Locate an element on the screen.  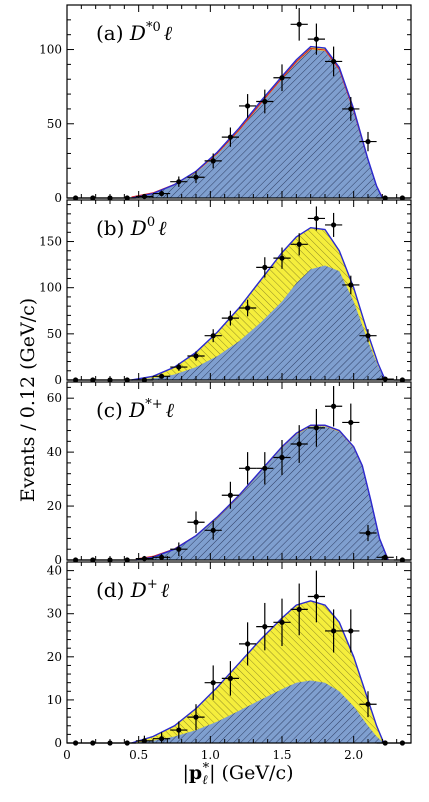
y-tick-label: 10 is located at coordinates (54, 700).